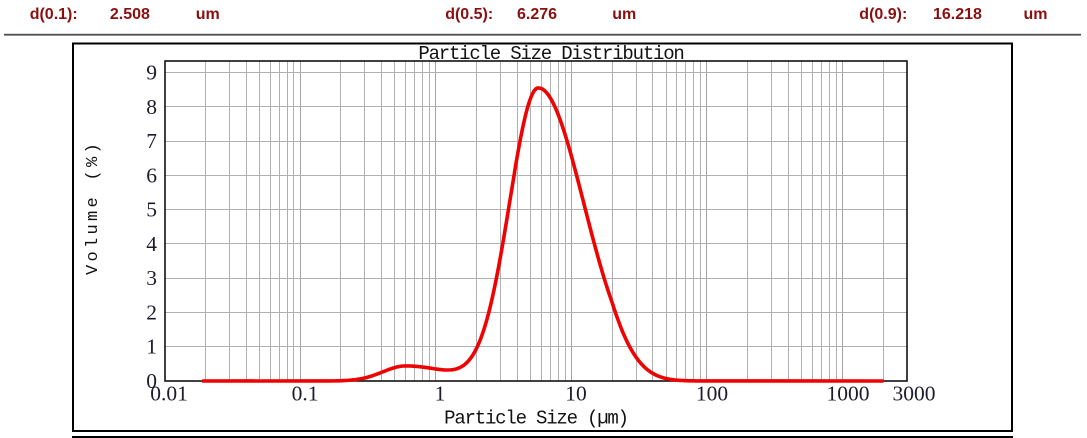 The image size is (1087, 438). Describe the element at coordinates (54, 14) in the screenshot. I see `svg-text: d(0.1):` at that location.